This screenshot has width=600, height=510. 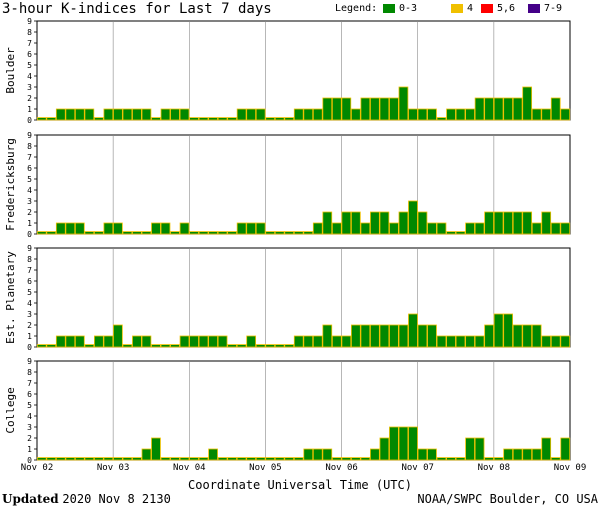 What do you see at coordinates (10, 184) in the screenshot?
I see `panel-label-fredericksburg: Fredericksburg` at bounding box center [10, 184].